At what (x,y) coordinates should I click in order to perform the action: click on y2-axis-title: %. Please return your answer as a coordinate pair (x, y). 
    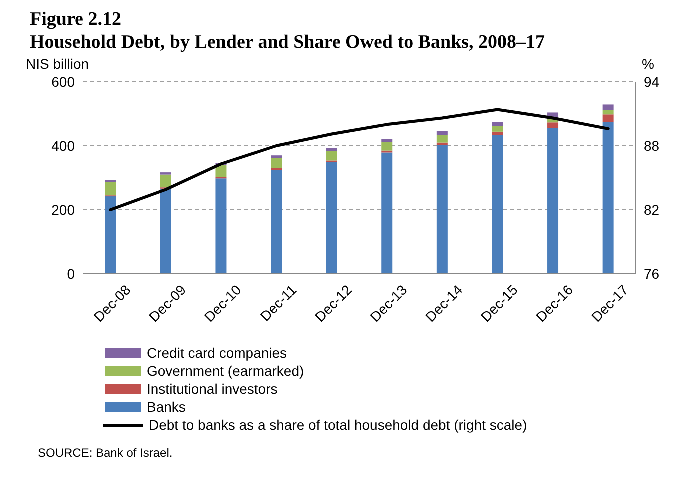
    Looking at the image, I should click on (648, 64).